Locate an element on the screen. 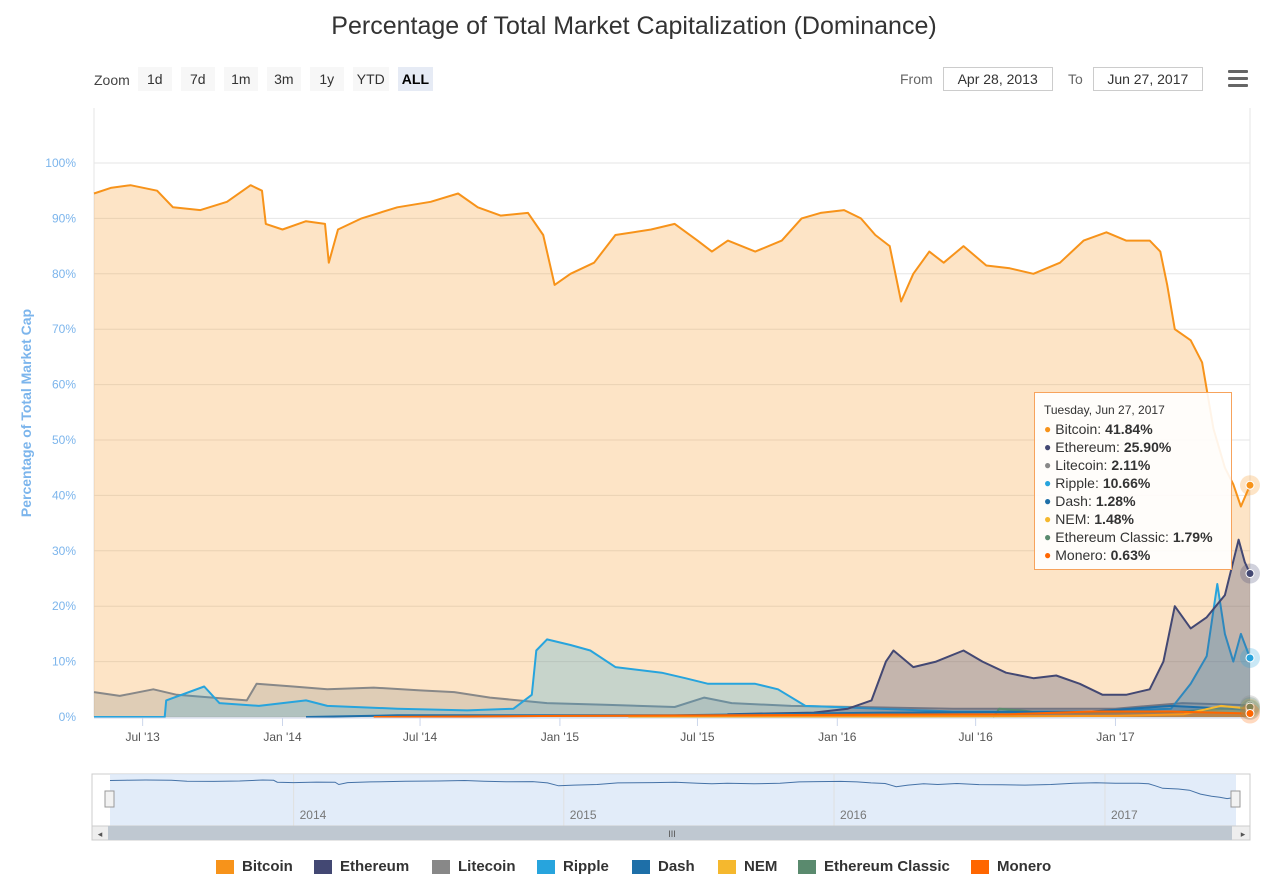 The height and width of the screenshot is (883, 1268). tooltip-row: ● Litecoin:2.11% is located at coordinates (1133, 465).